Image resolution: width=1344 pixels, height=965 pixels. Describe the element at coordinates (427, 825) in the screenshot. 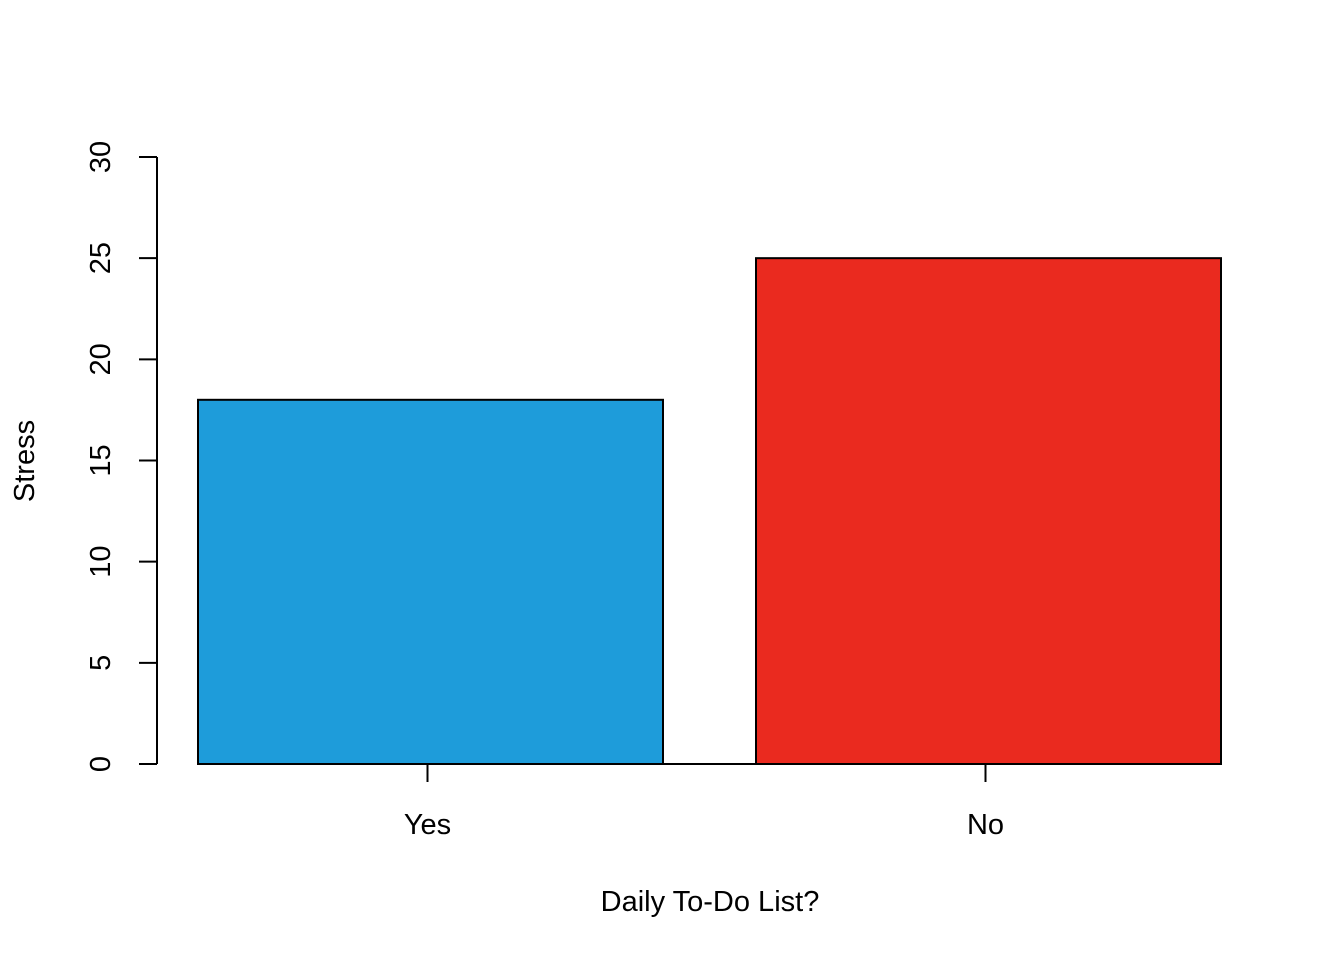

I see `x-tick-label-yes: Yes` at that location.